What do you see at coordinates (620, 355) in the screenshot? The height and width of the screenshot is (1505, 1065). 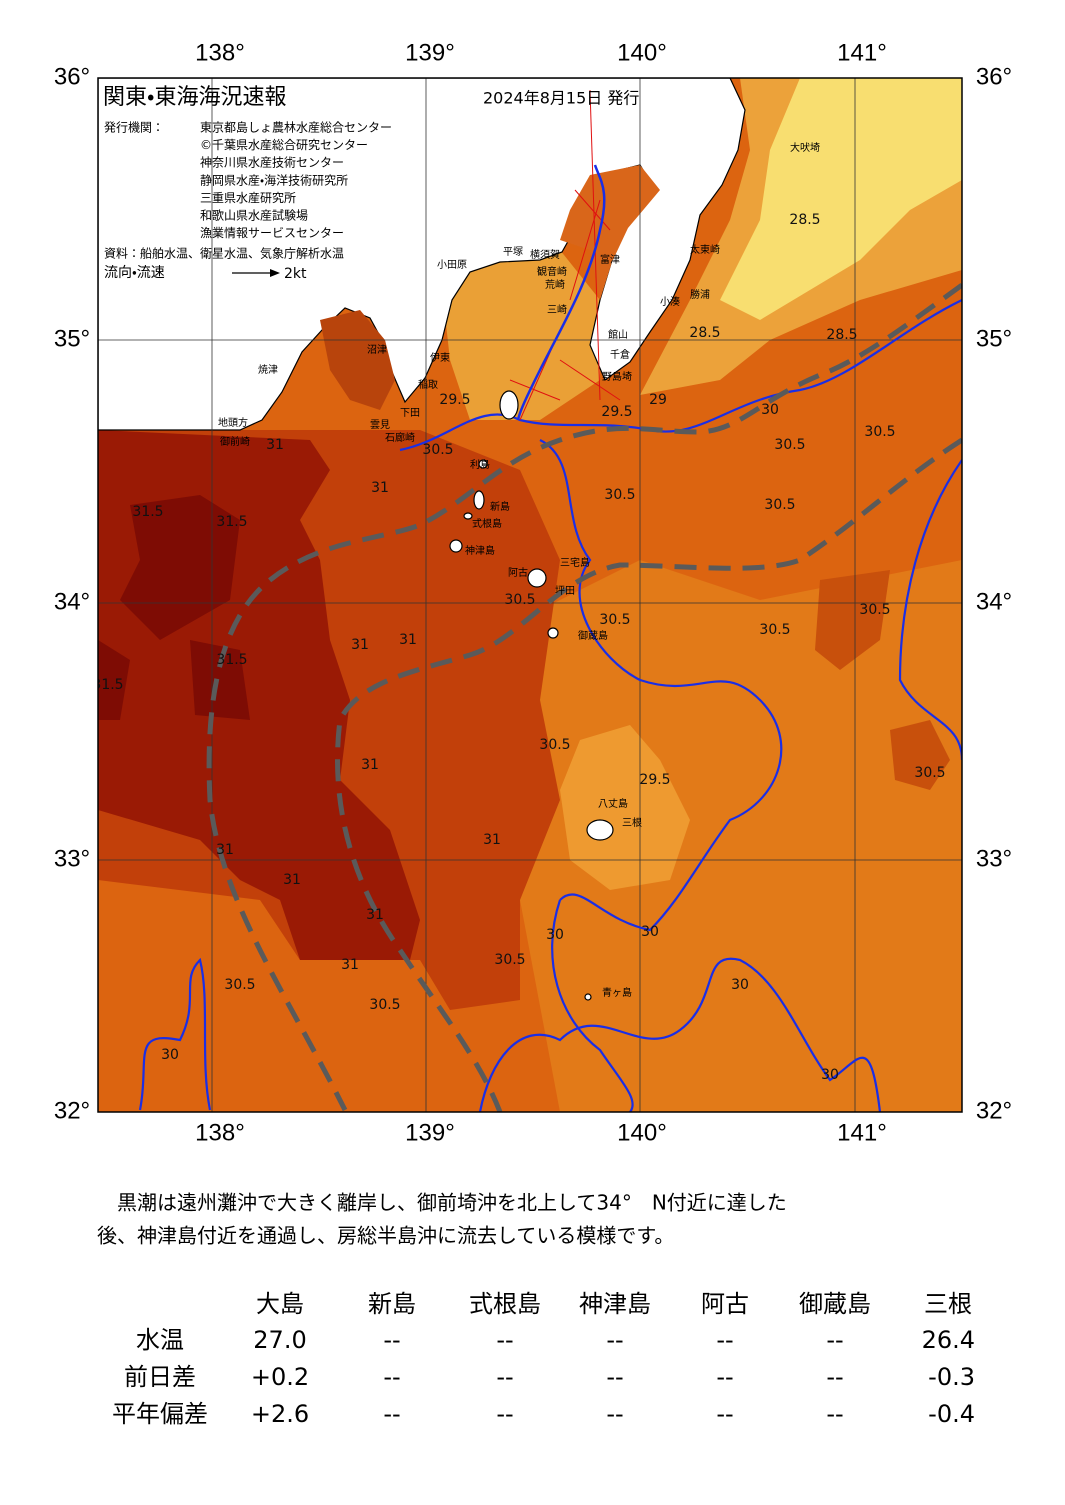 I see `place-name: 千倉` at bounding box center [620, 355].